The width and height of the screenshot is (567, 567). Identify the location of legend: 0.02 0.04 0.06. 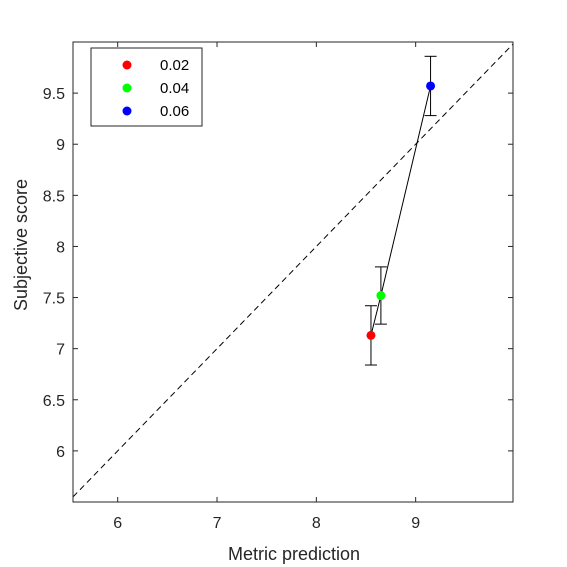
(146, 87).